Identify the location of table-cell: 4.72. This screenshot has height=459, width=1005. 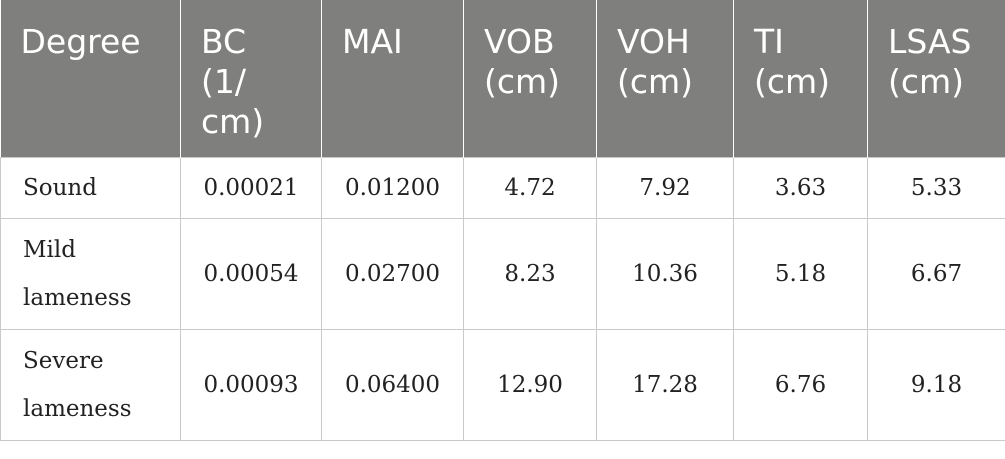
(530, 187).